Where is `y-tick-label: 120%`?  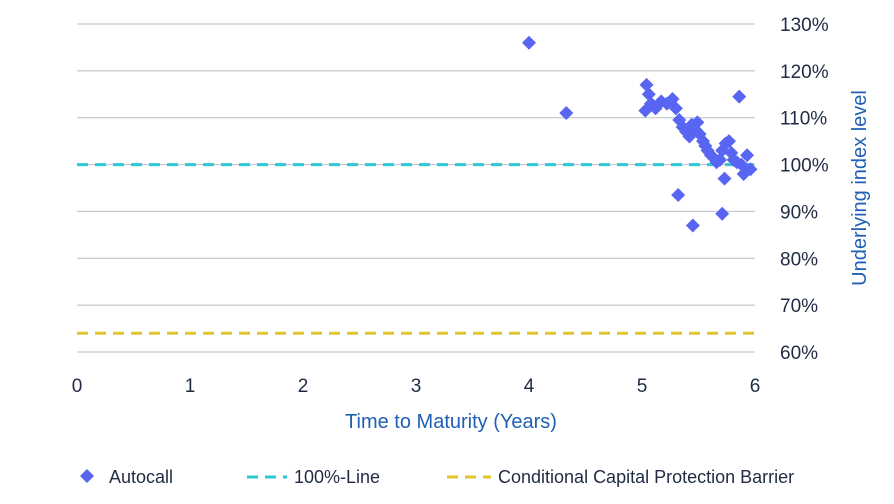 y-tick-label: 120% is located at coordinates (804, 72).